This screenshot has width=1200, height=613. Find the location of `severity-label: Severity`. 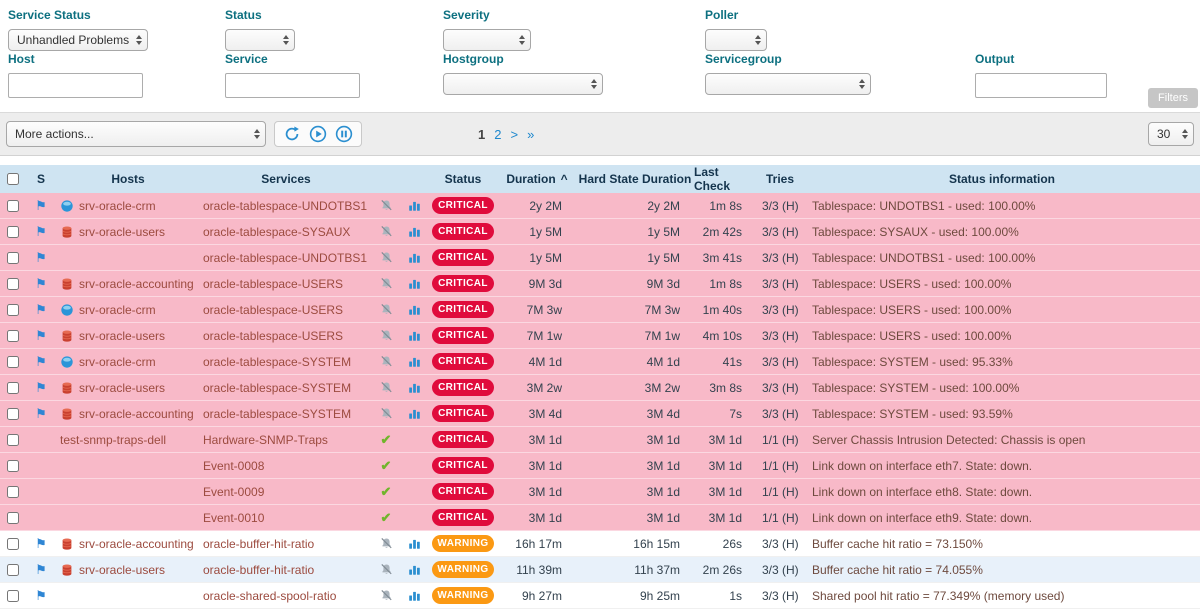

severity-label: Severity is located at coordinates (466, 15).